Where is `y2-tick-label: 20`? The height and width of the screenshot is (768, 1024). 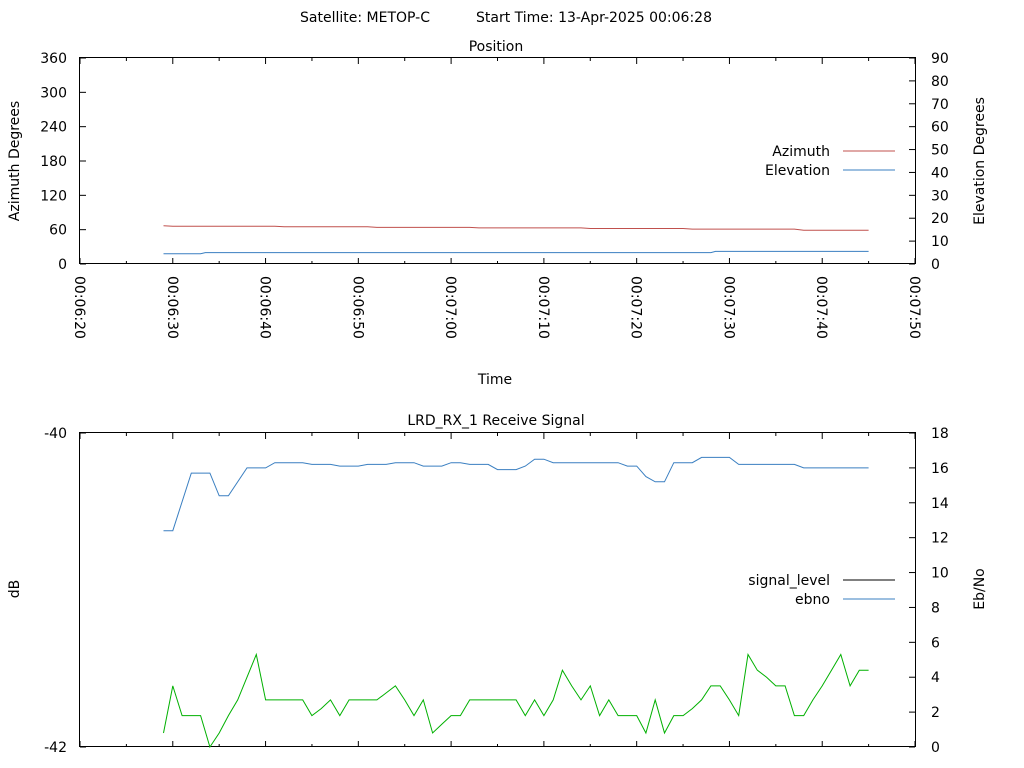 y2-tick-label: 20 is located at coordinates (940, 219).